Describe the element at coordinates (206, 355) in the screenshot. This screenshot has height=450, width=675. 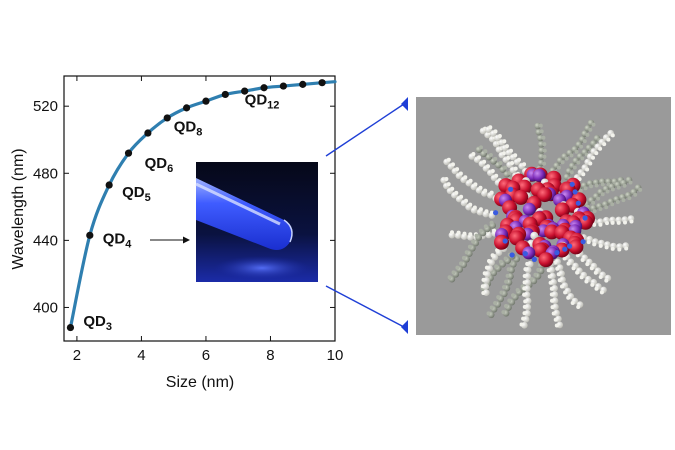
I see `x-tick-label: 6` at that location.